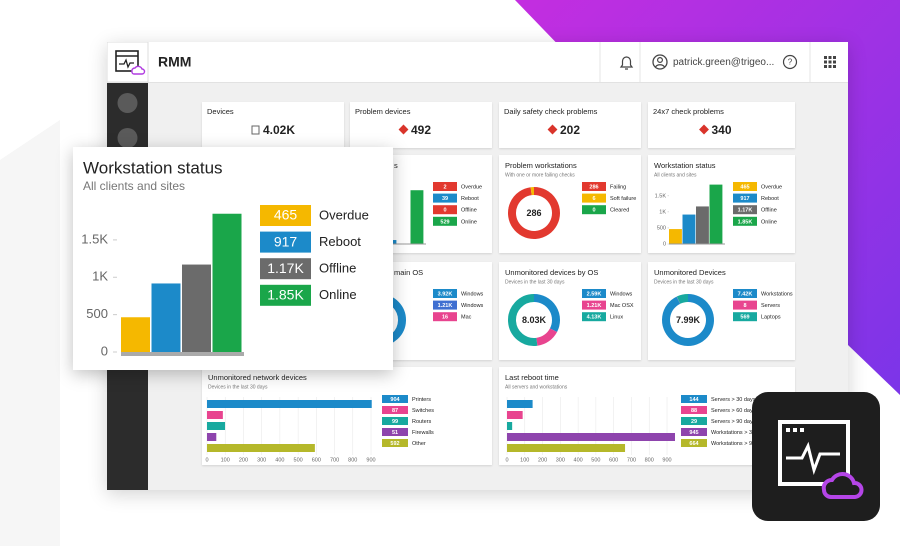  Describe the element at coordinates (444, 211) in the screenshot. I see `legend-value: 0` at that location.